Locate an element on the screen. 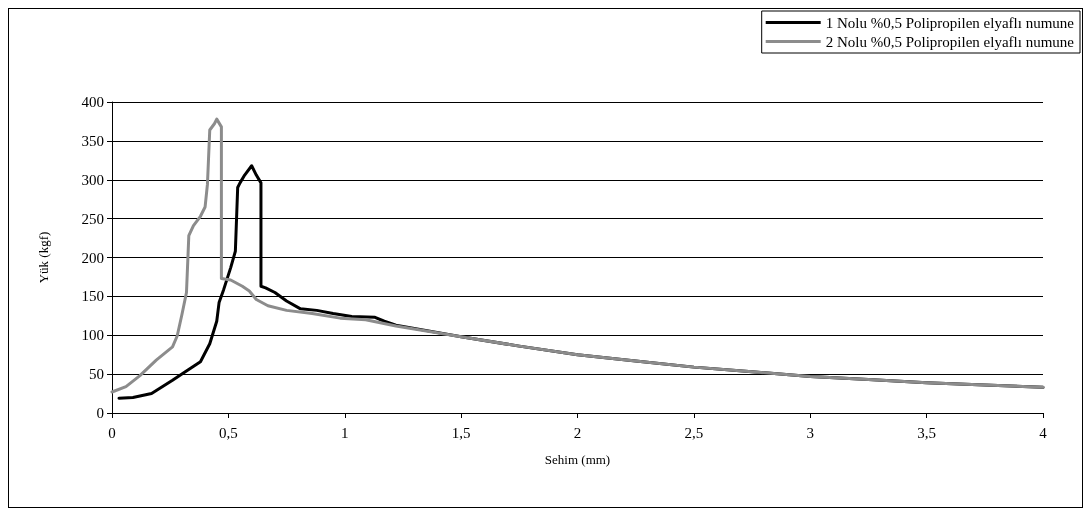 The height and width of the screenshot is (516, 1091). x-tick-label: 3,5 is located at coordinates (926, 432).